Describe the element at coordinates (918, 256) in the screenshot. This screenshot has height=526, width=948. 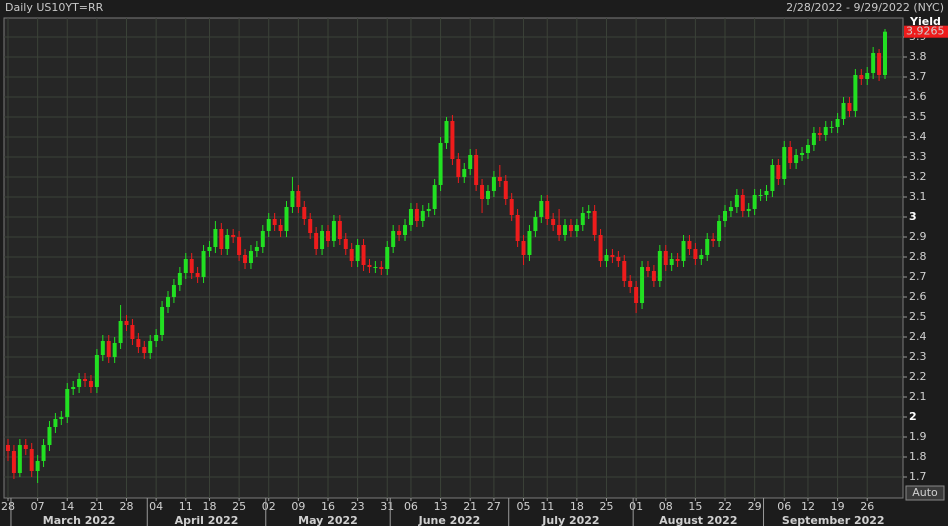
I see `y-tick-label: 2.8` at that location.